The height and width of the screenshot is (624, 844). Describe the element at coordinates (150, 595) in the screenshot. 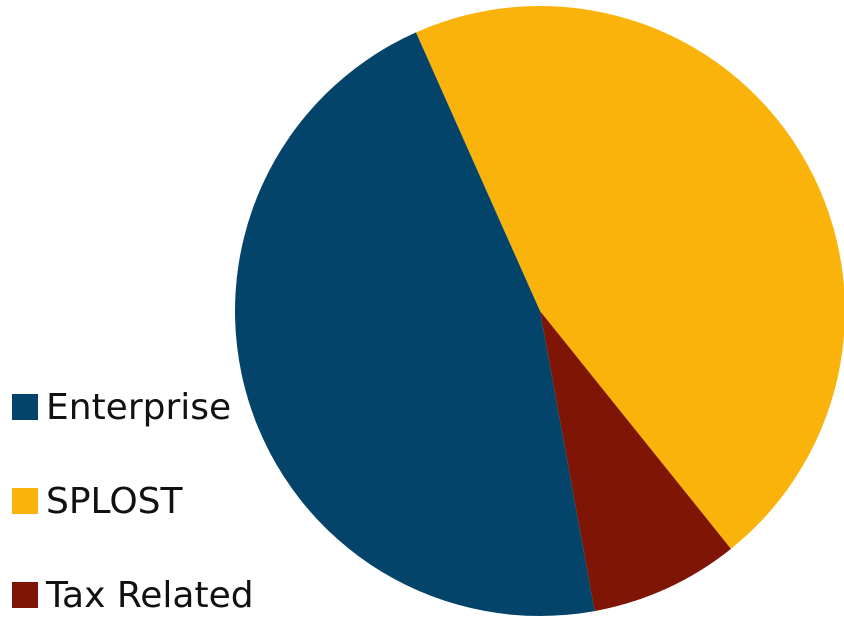

I see `legend-label-tax-related: Tax Related` at that location.